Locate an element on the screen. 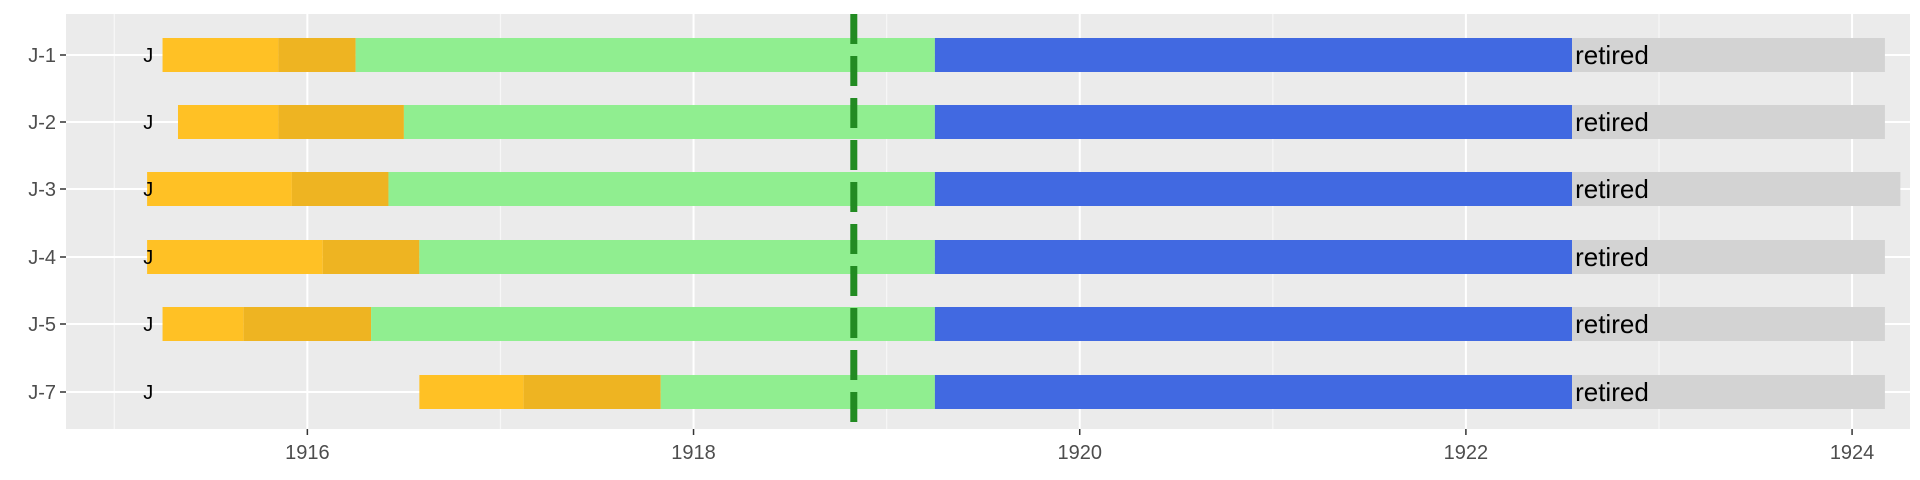 The width and height of the screenshot is (1920, 480). y-tick-label: J-4 is located at coordinates (42, 258).